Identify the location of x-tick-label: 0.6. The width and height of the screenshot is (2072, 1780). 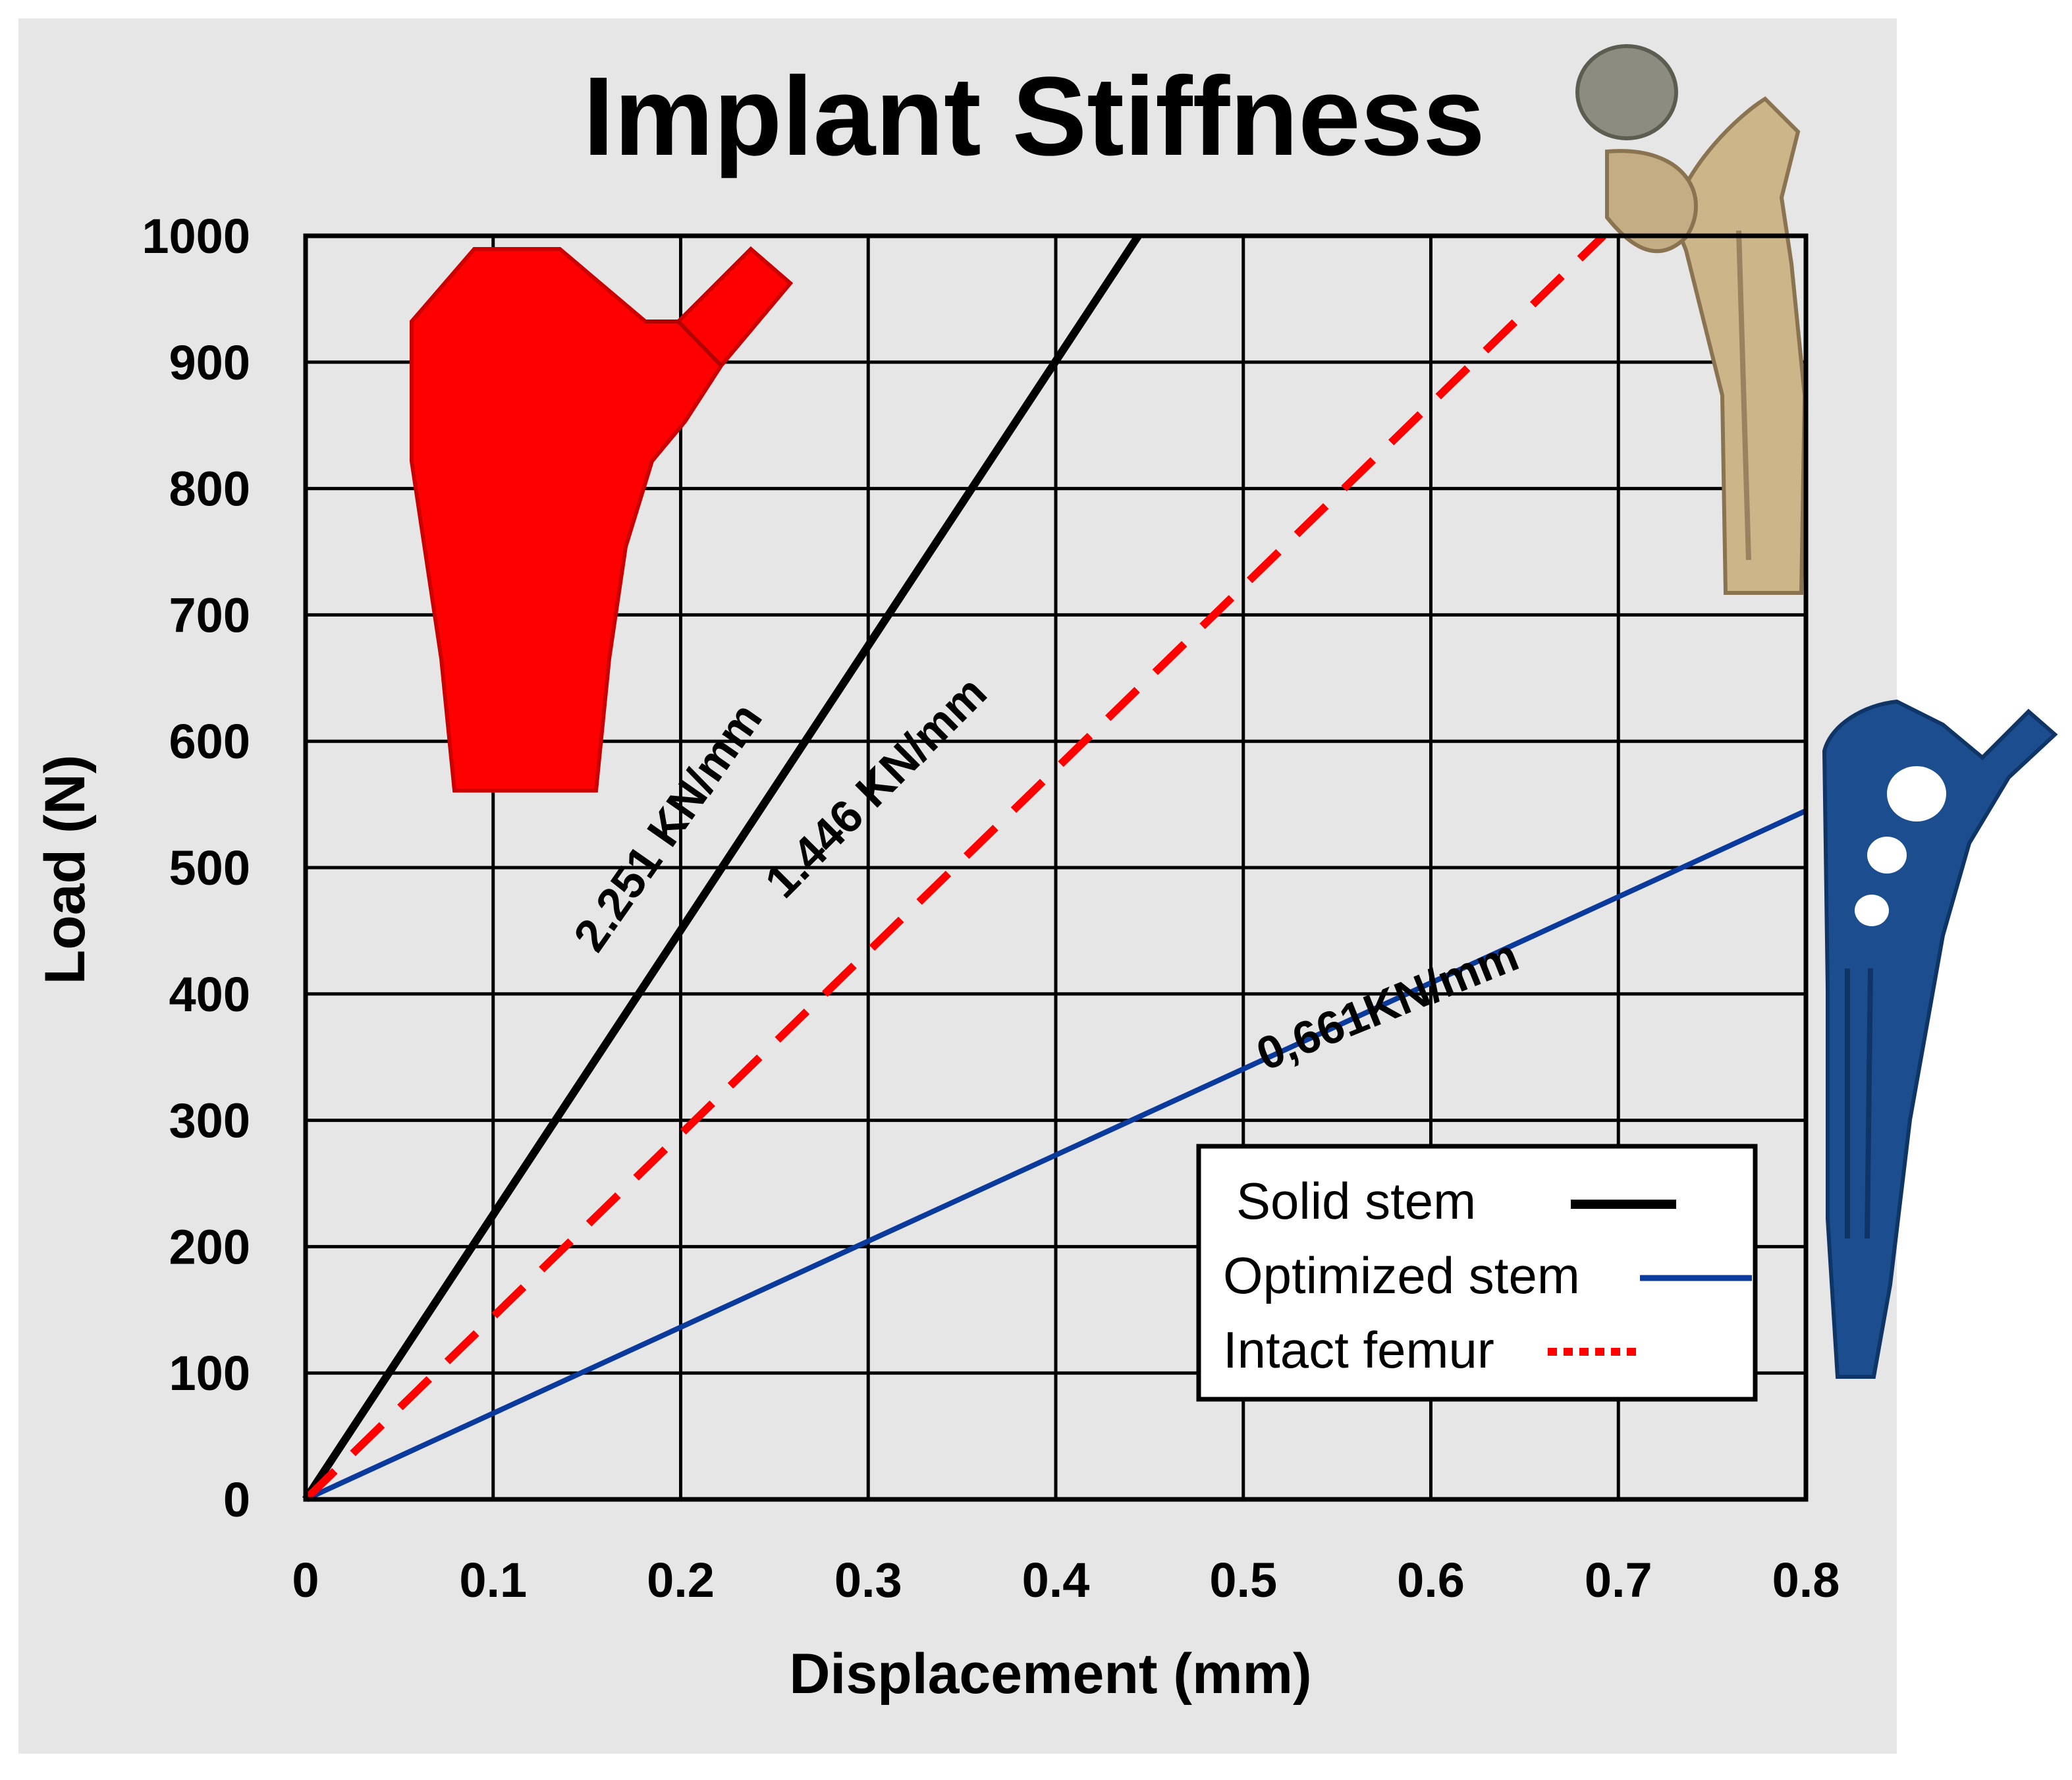
(1431, 1580).